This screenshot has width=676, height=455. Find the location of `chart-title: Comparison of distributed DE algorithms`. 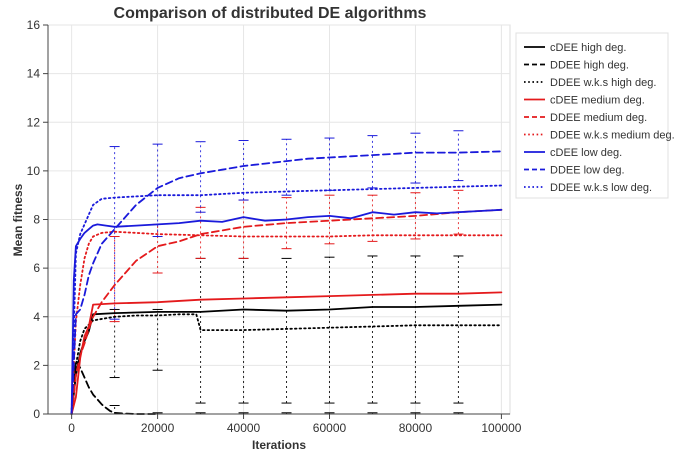

chart-title: Comparison of distributed DE algorithms is located at coordinates (270, 13).